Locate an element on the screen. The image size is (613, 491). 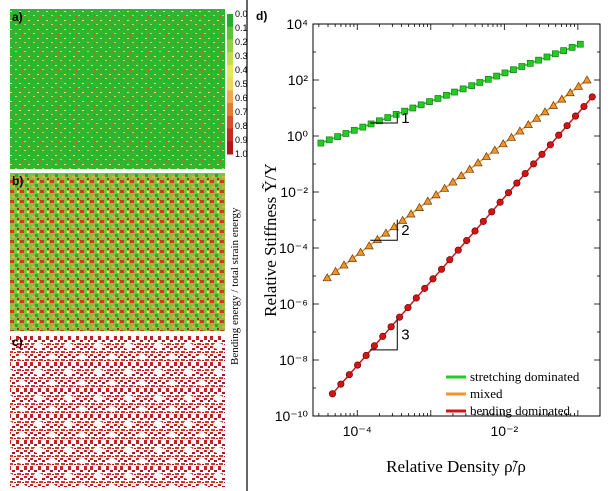
y-tick-label: 10² is located at coordinates (298, 80).